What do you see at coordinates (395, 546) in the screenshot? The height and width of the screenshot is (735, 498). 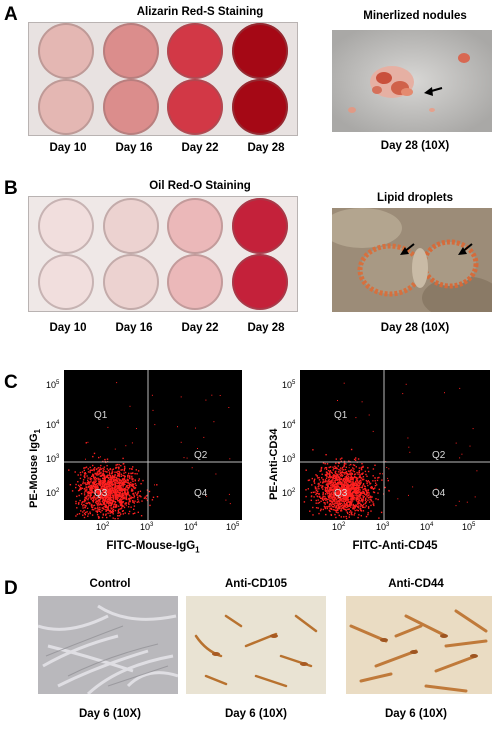 I see `flow-x-axis-label: FITC-Anti-CD45` at bounding box center [395, 546].